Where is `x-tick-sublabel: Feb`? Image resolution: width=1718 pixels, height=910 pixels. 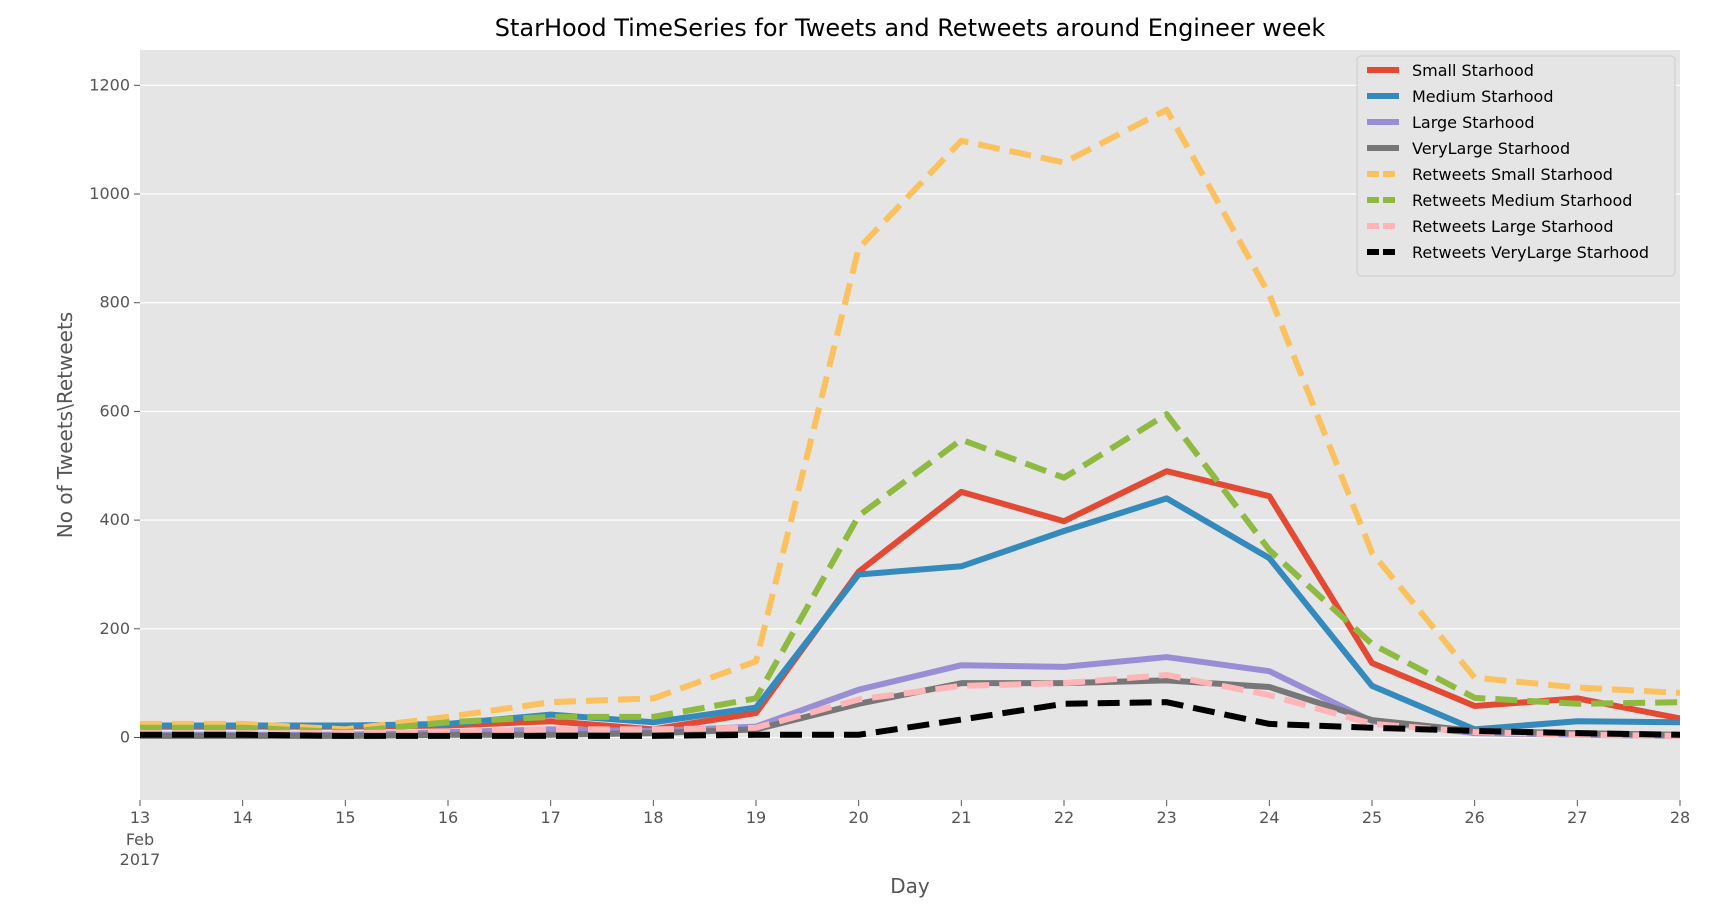 x-tick-sublabel: Feb is located at coordinates (140, 839).